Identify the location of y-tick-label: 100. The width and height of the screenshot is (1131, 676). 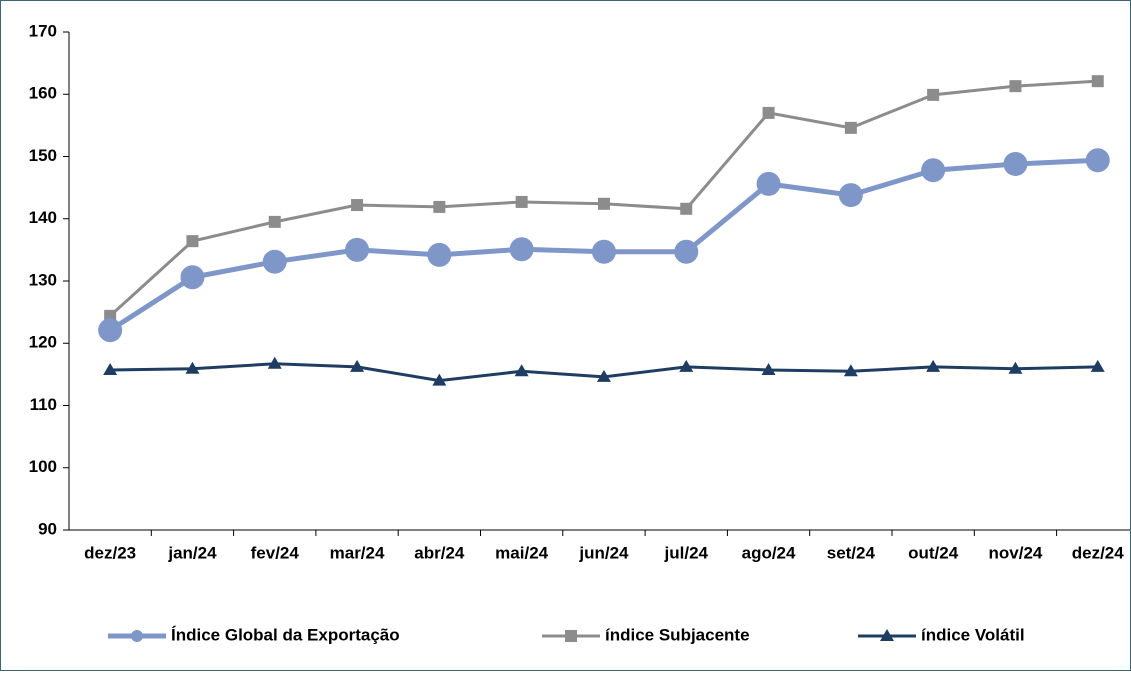
(43, 466).